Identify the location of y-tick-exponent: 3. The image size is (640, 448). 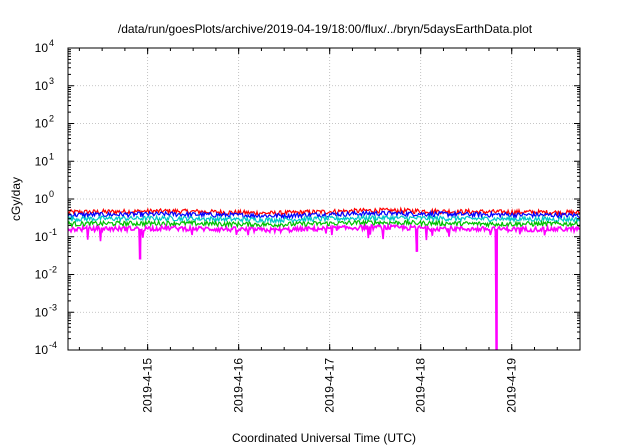
(51, 81).